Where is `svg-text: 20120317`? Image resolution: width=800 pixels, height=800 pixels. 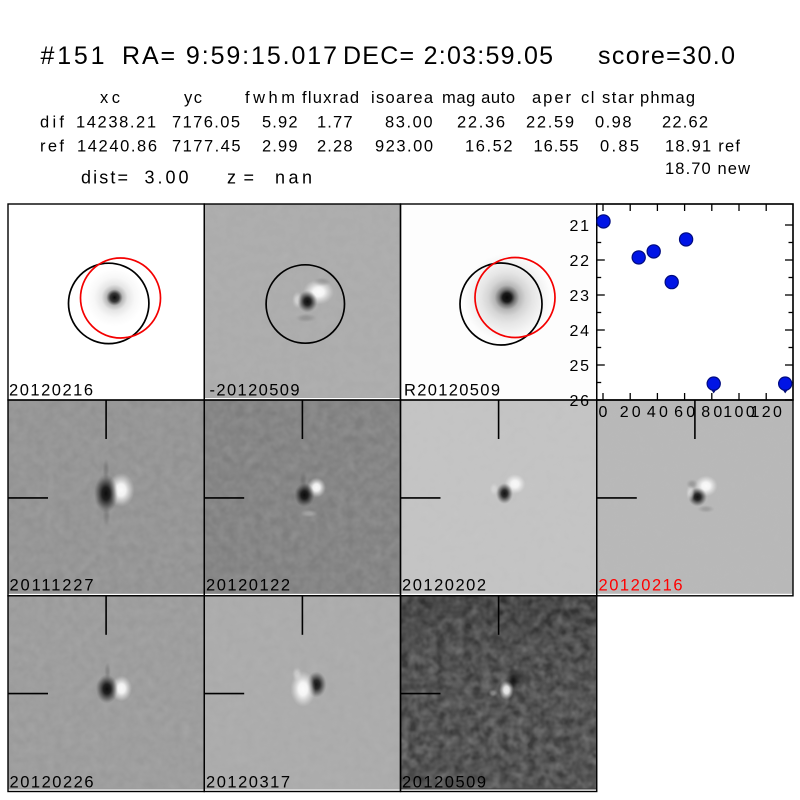
svg-text: 20120317 is located at coordinates (248, 783).